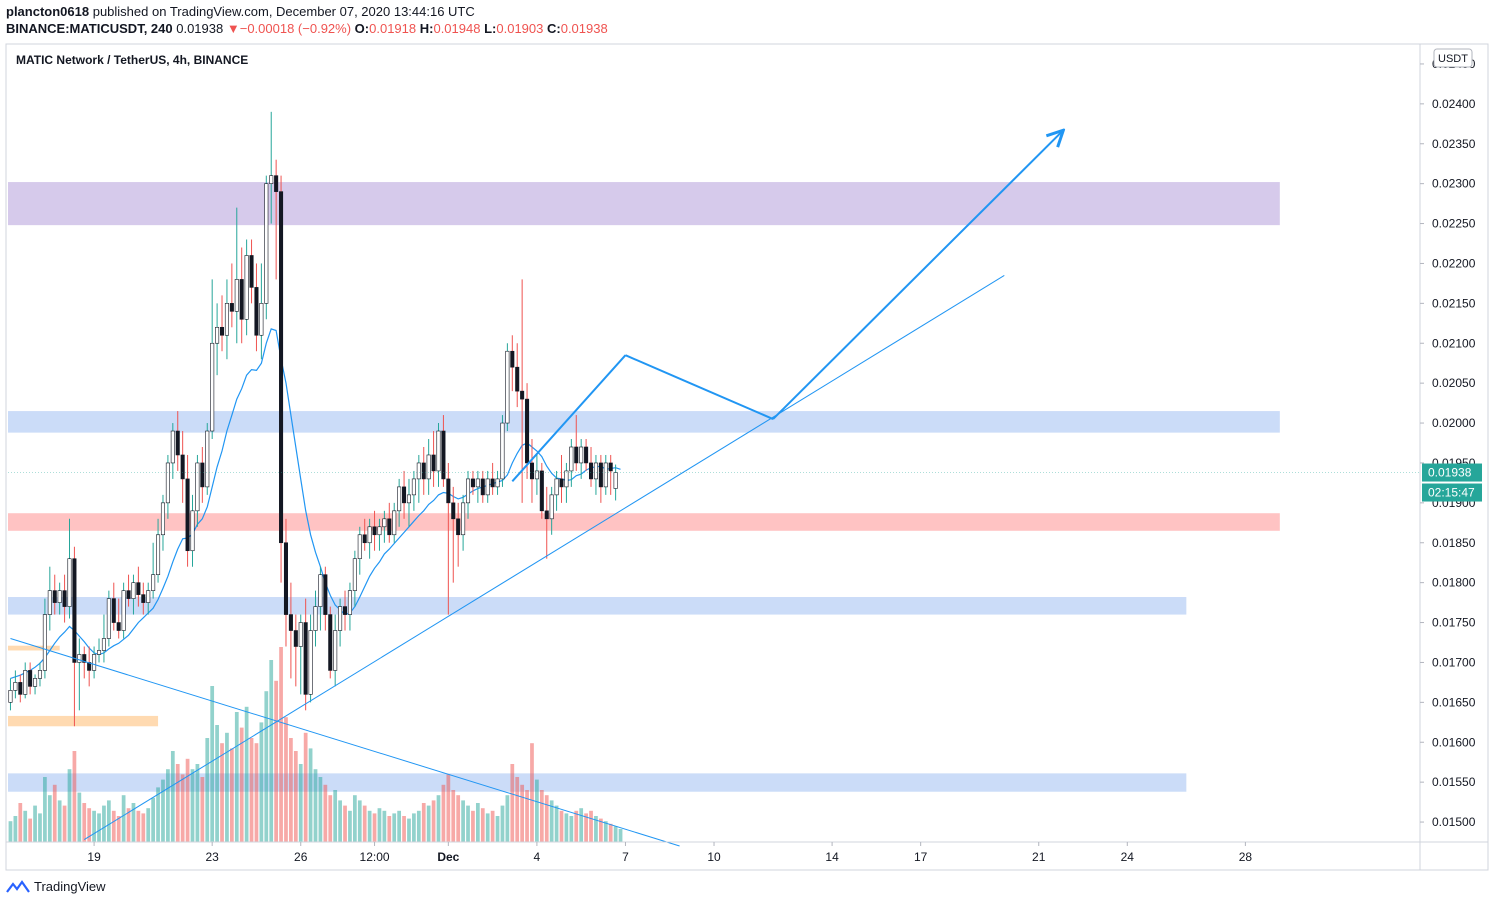 This screenshot has height=907, width=1494. Describe the element at coordinates (554, 28) in the screenshot. I see `close-label: C:` at that location.